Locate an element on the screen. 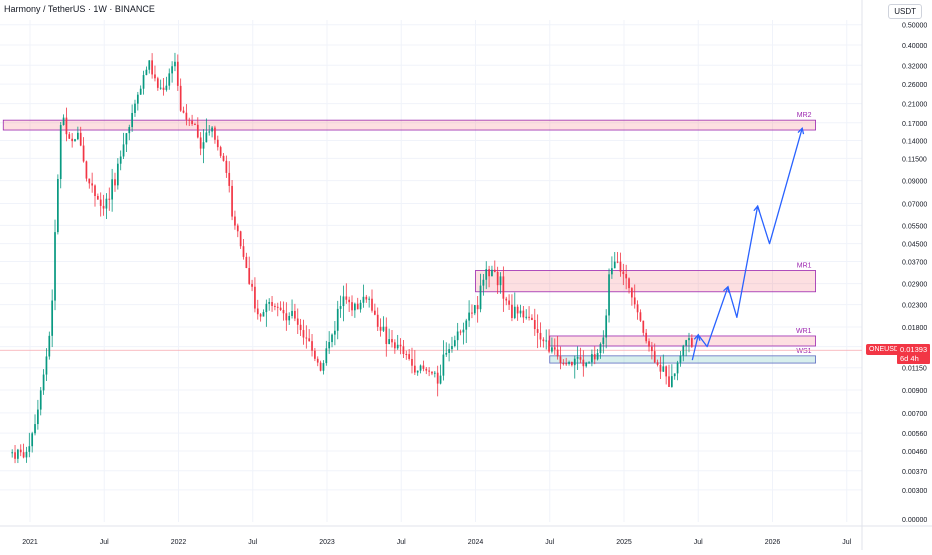 The height and width of the screenshot is (555, 932). y-tick-label: 0.00700 is located at coordinates (914, 414).